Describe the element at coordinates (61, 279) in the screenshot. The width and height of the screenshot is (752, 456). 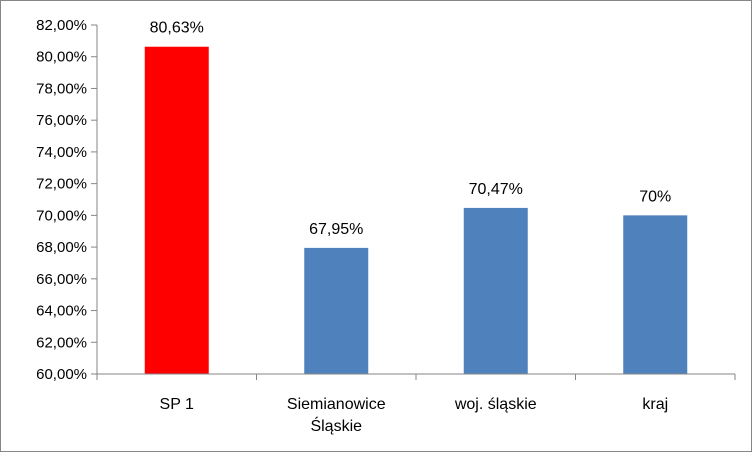
I see `y-tick-label: 66,00%` at that location.